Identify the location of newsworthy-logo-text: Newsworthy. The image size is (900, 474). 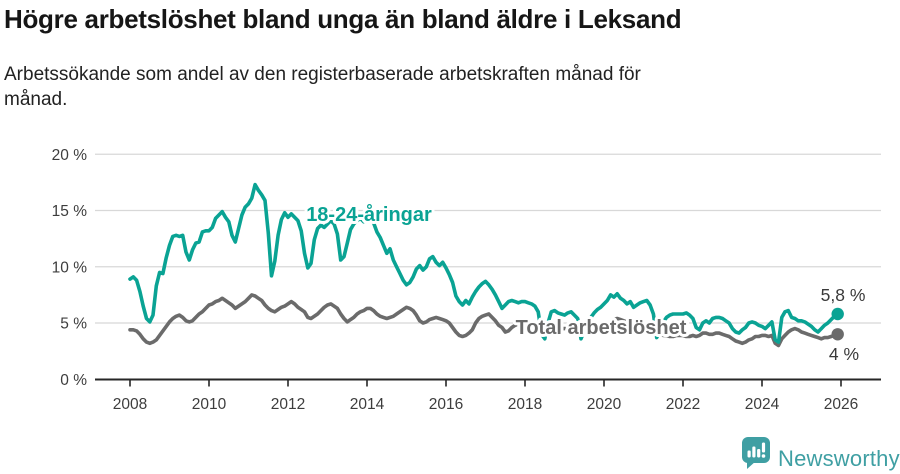
(839, 458).